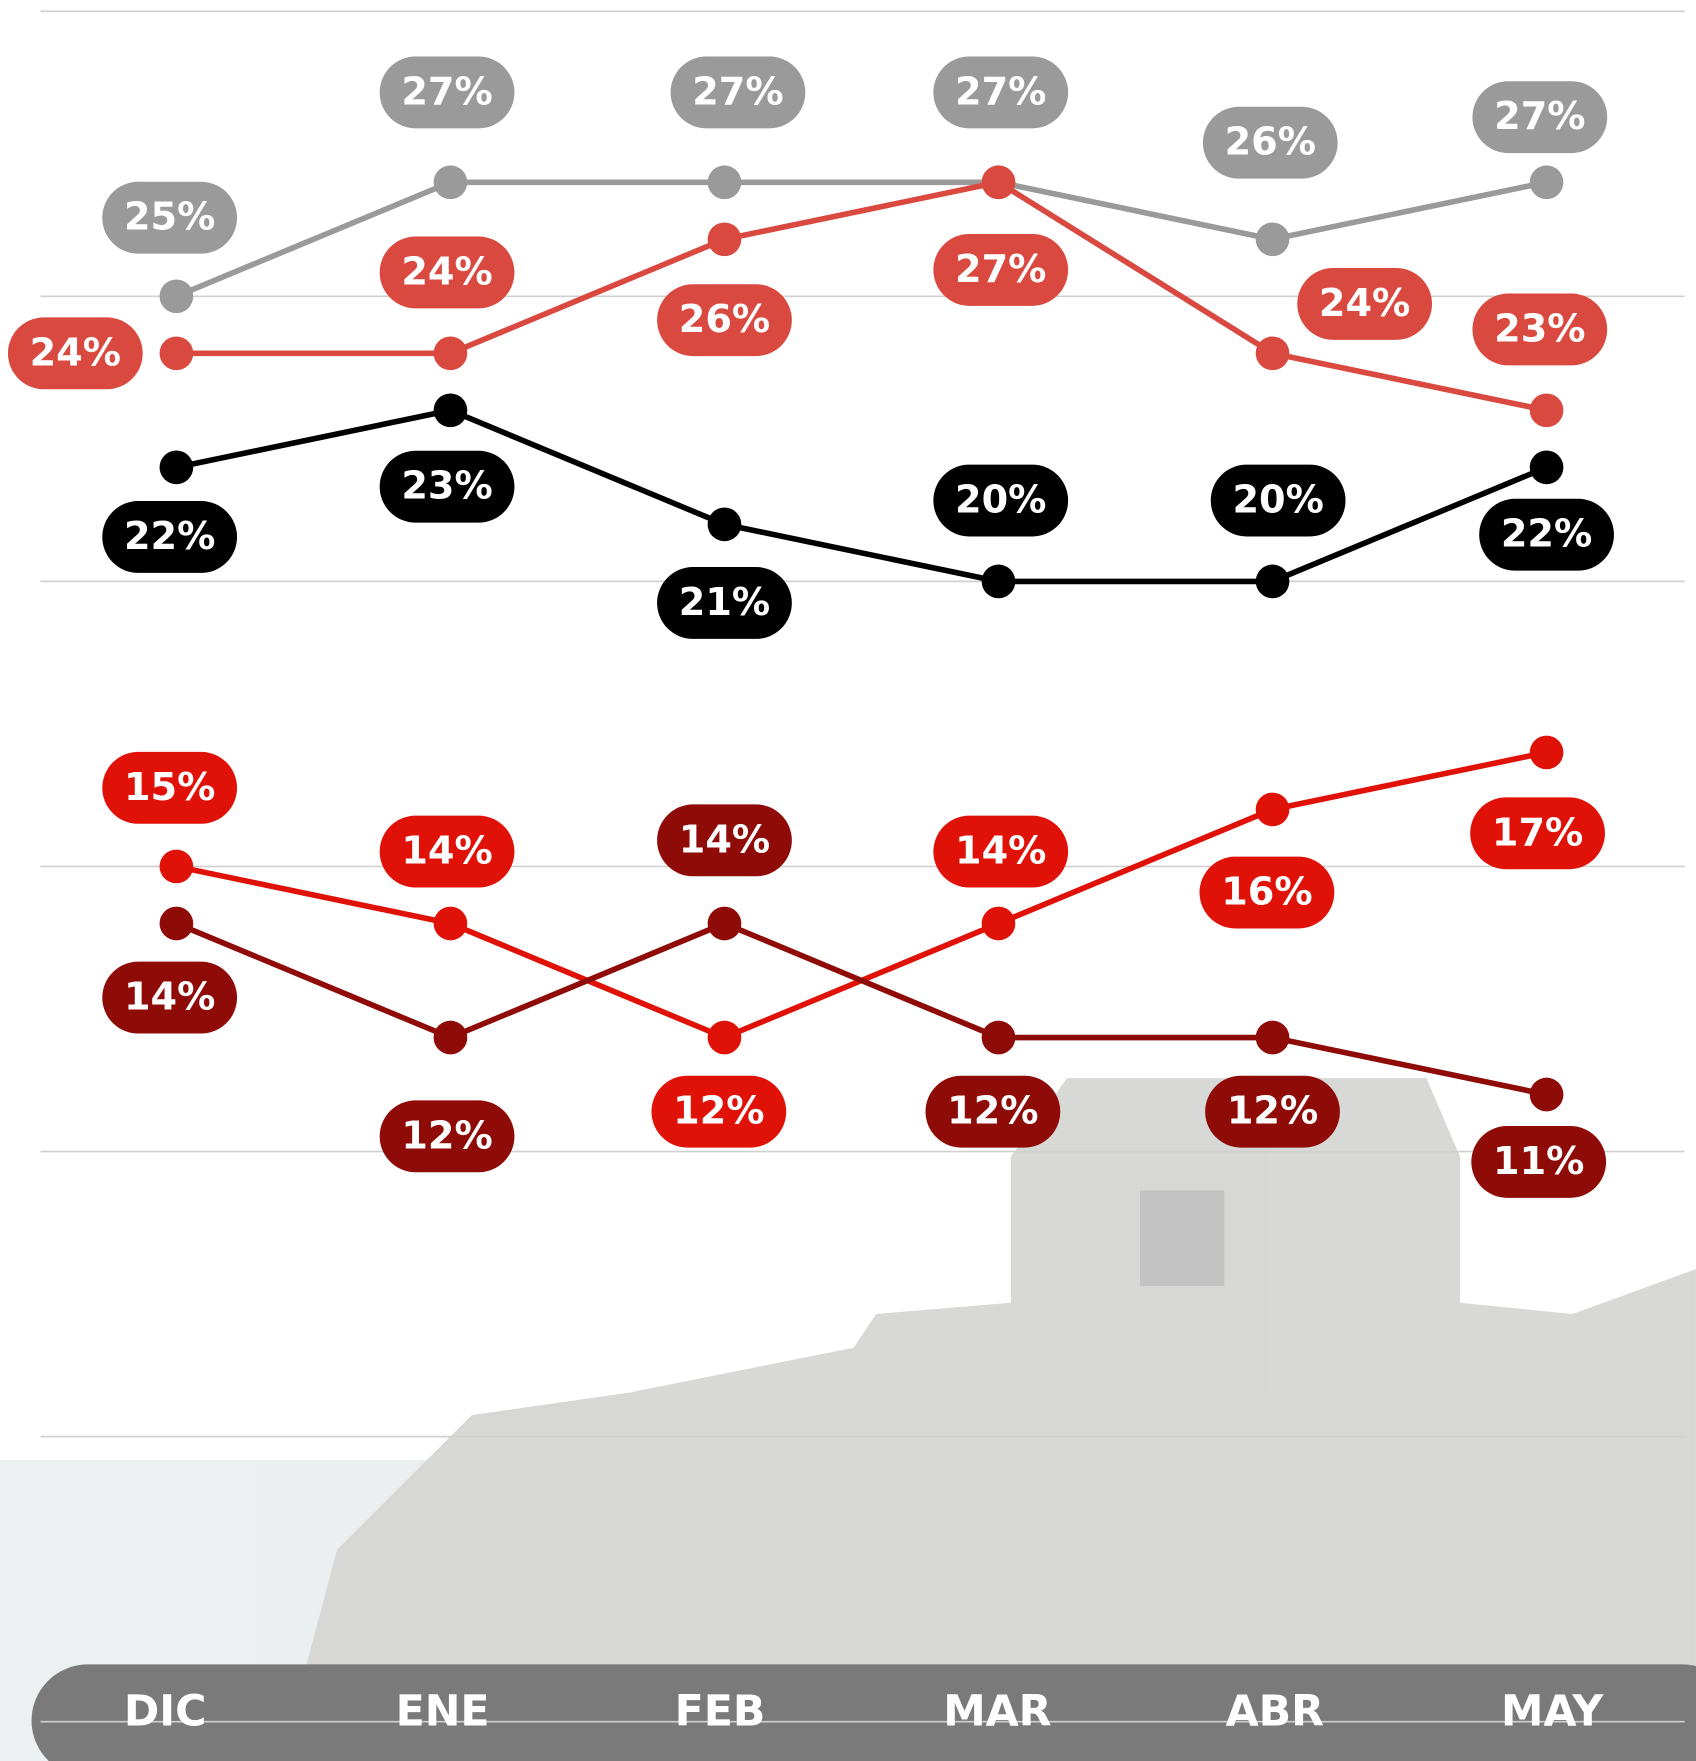 This screenshot has width=1696, height=1761. I want to click on value-label: 11%, so click(1538, 1162).